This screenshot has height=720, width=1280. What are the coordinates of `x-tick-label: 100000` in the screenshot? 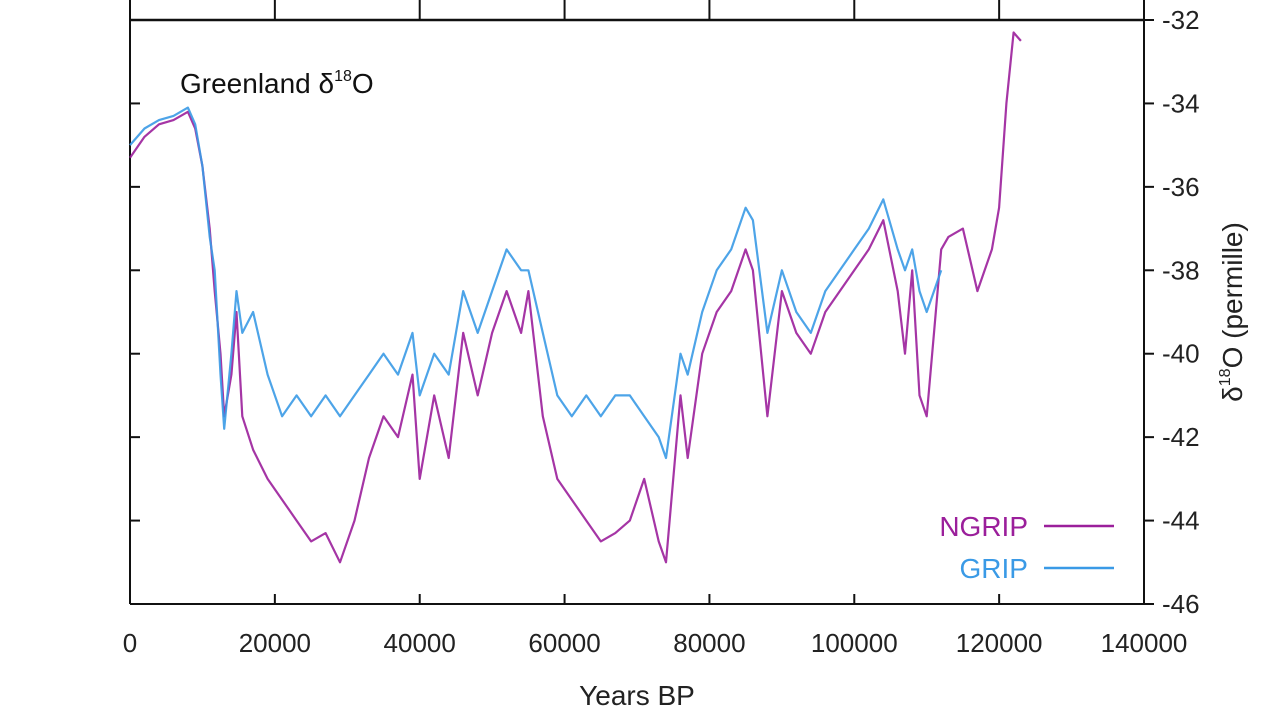 It's located at (854, 643).